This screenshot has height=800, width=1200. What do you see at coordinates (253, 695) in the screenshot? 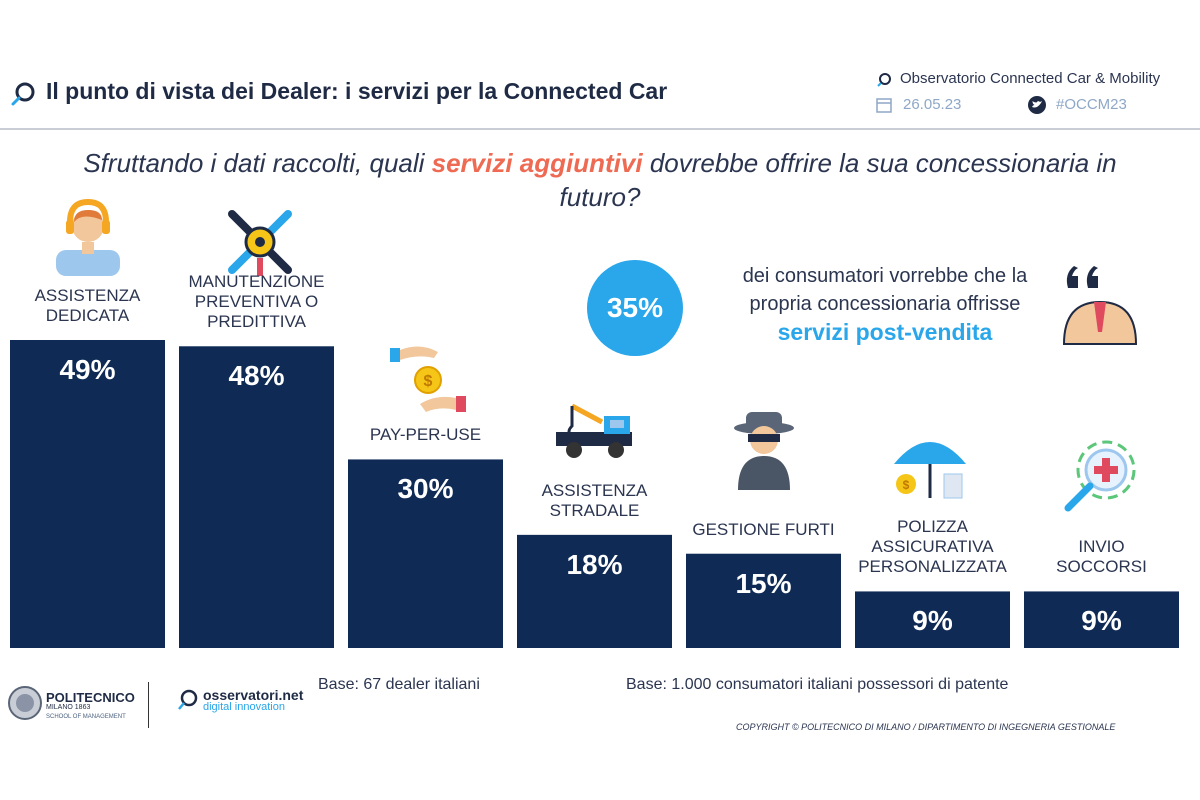
I see `osservatori-logo-name: osservatori.net` at bounding box center [253, 695].